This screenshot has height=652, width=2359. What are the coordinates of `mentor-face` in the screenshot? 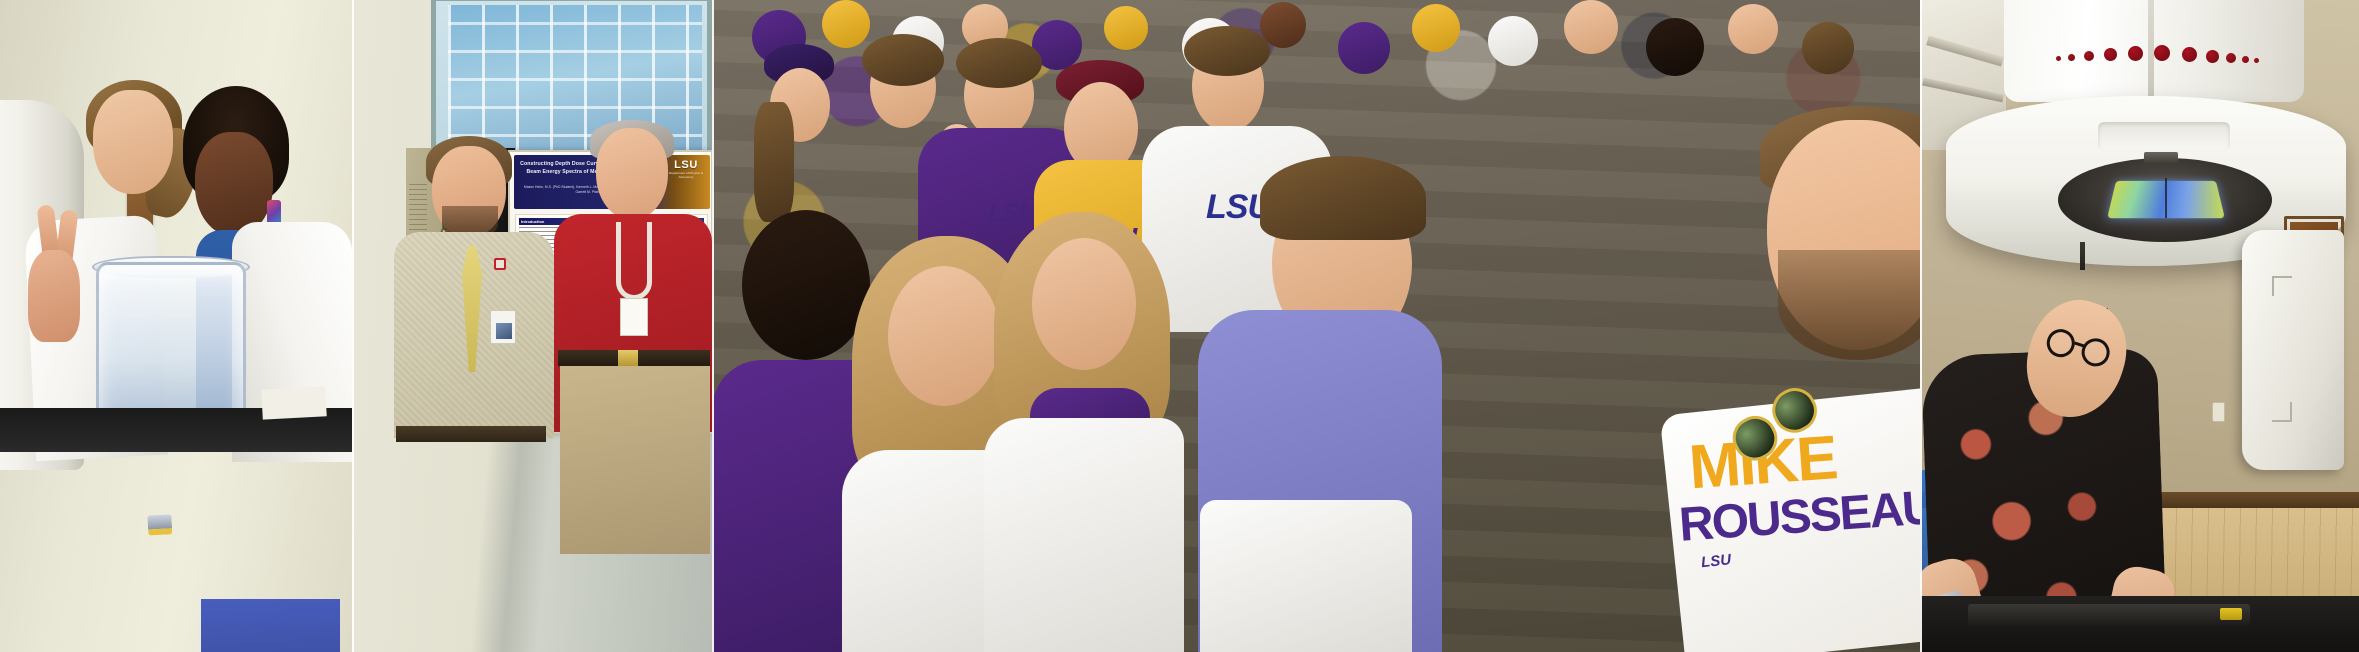 It's located at (632, 174).